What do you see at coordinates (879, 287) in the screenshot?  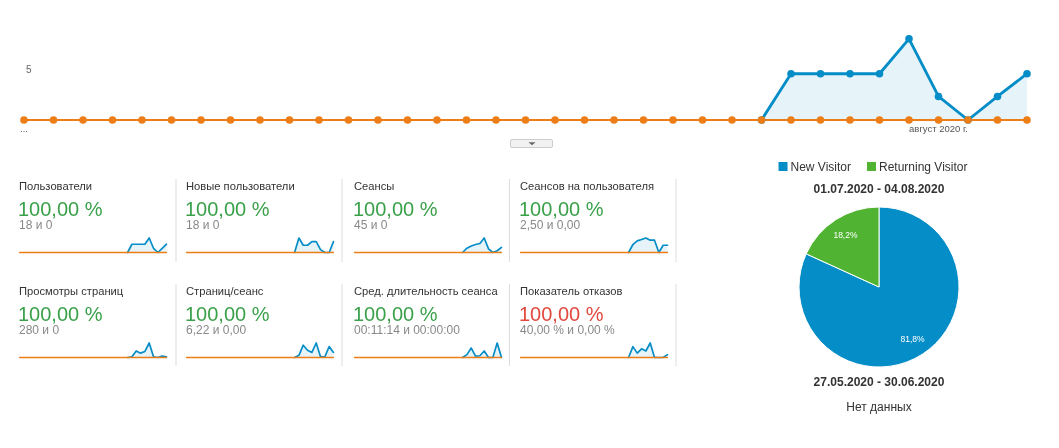 I see `pie-slice` at bounding box center [879, 287].